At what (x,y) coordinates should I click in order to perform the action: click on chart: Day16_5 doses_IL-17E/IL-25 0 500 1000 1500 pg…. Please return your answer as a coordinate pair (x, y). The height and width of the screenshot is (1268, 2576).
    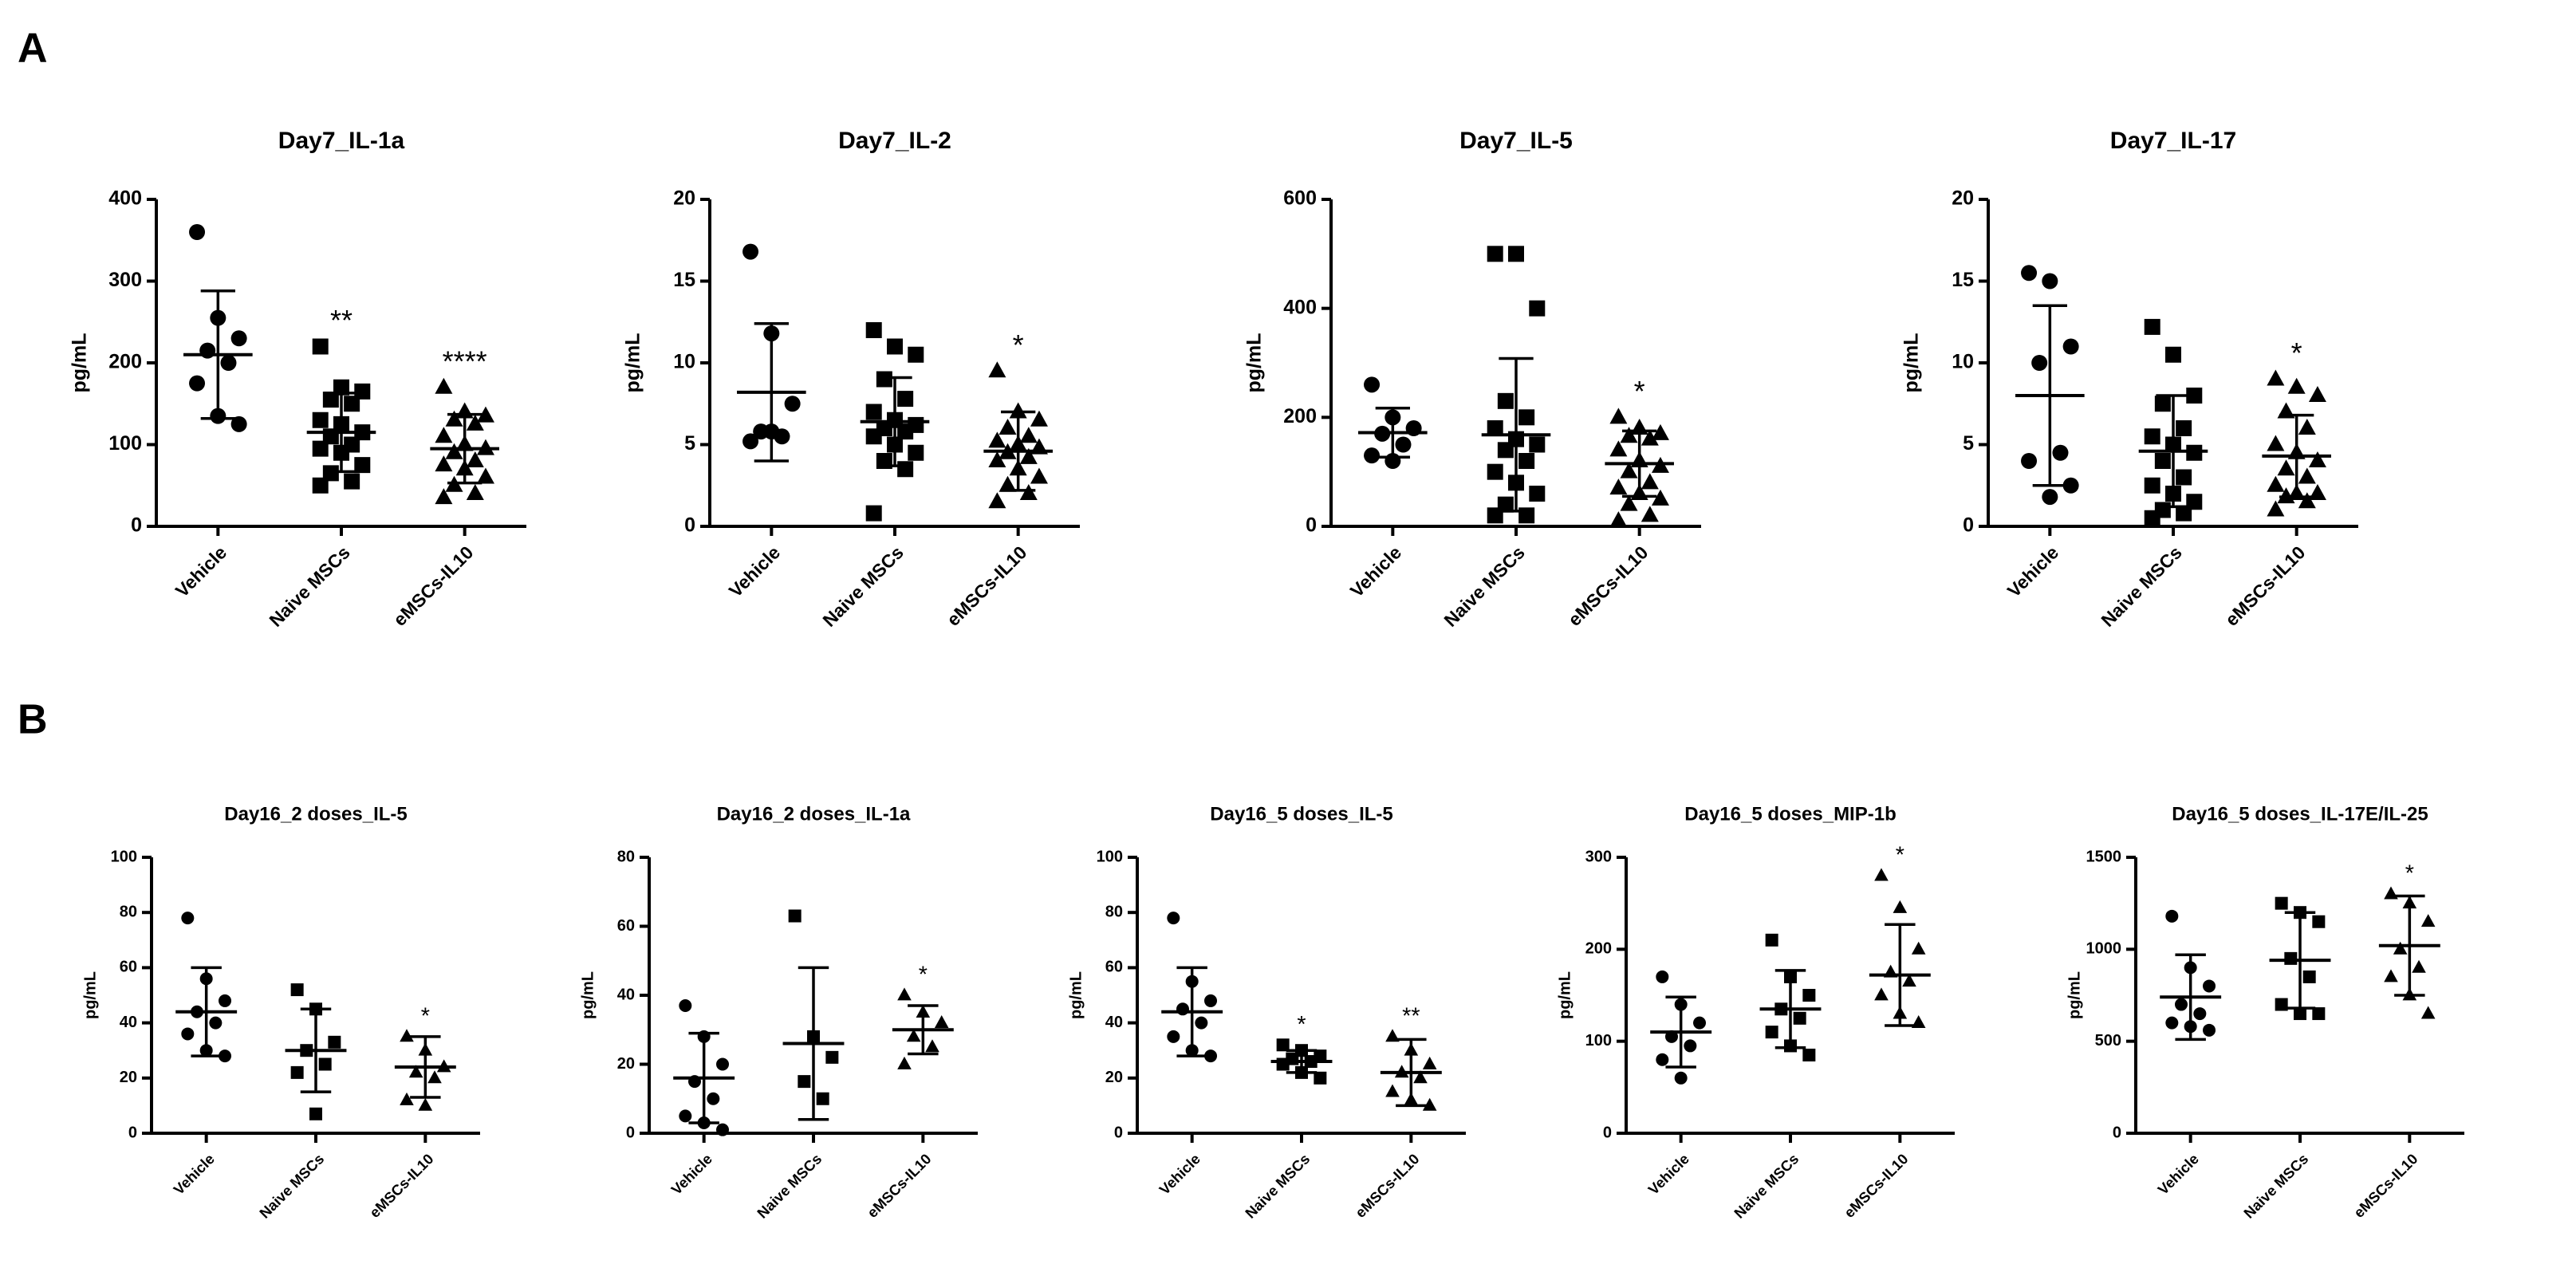
    Looking at the image, I should click on (2265, 1012).